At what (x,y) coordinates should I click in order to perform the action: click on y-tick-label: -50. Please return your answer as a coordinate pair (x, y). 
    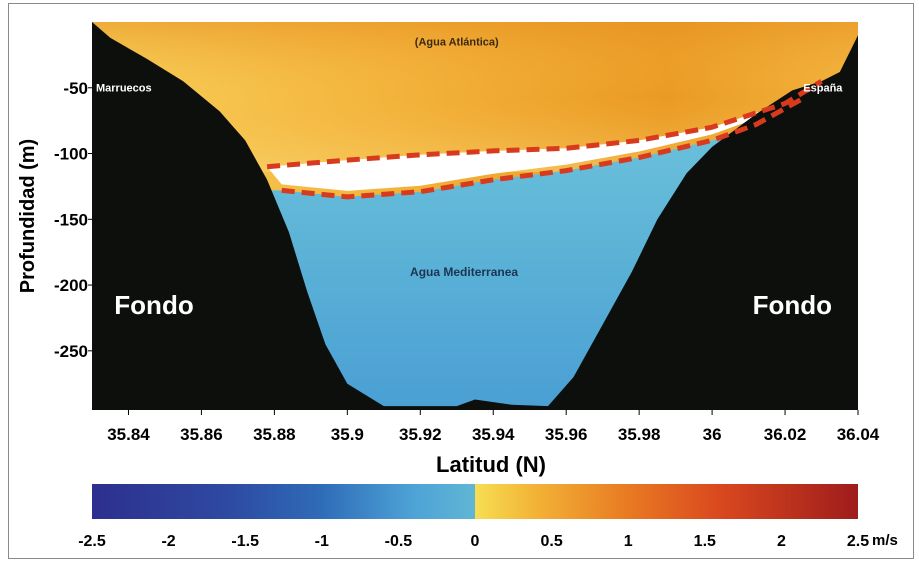
    Looking at the image, I should click on (75, 88).